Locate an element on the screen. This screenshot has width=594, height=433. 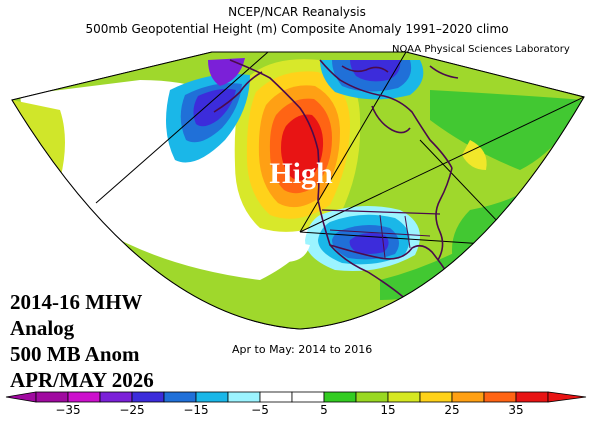
colorbar-max-arrow is located at coordinates (567, 397).